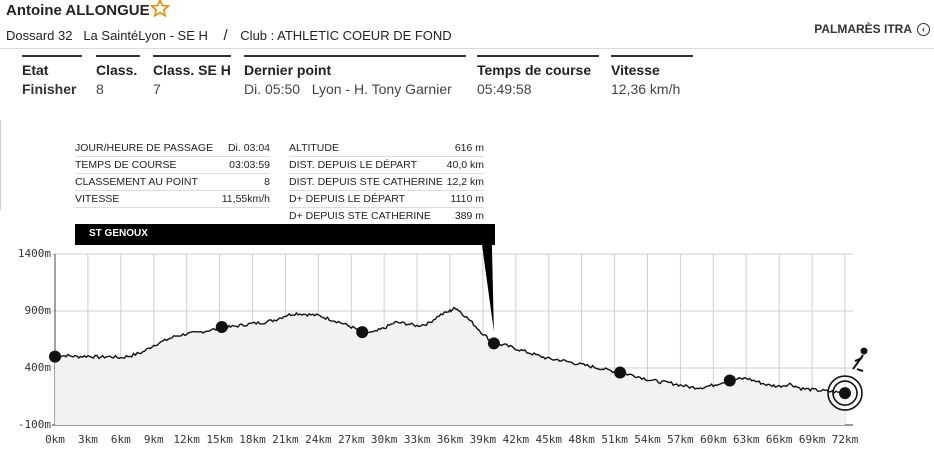  I want to click on x-tick-label: 33km, so click(417, 439).